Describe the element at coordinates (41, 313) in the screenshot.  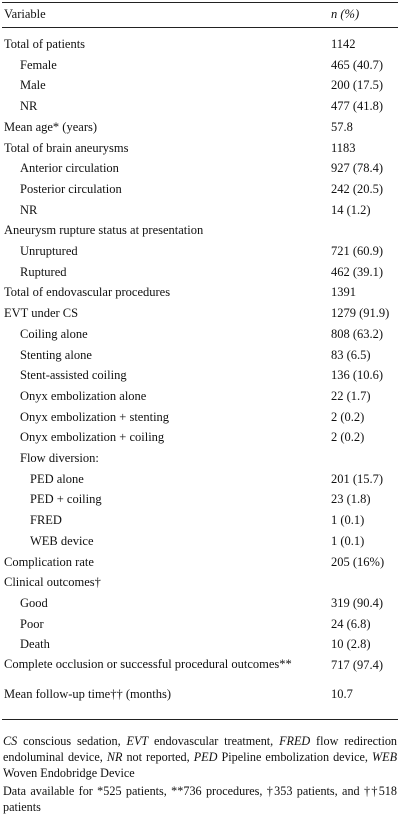
I see `row-label: EVT under CS` at that location.